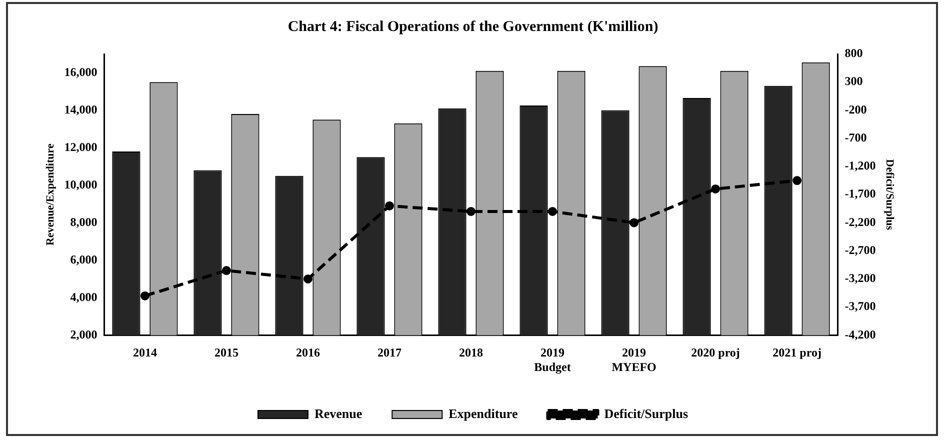 The image size is (946, 441). Describe the element at coordinates (860, 334) in the screenshot. I see `y2-tick-label: -4,200` at that location.